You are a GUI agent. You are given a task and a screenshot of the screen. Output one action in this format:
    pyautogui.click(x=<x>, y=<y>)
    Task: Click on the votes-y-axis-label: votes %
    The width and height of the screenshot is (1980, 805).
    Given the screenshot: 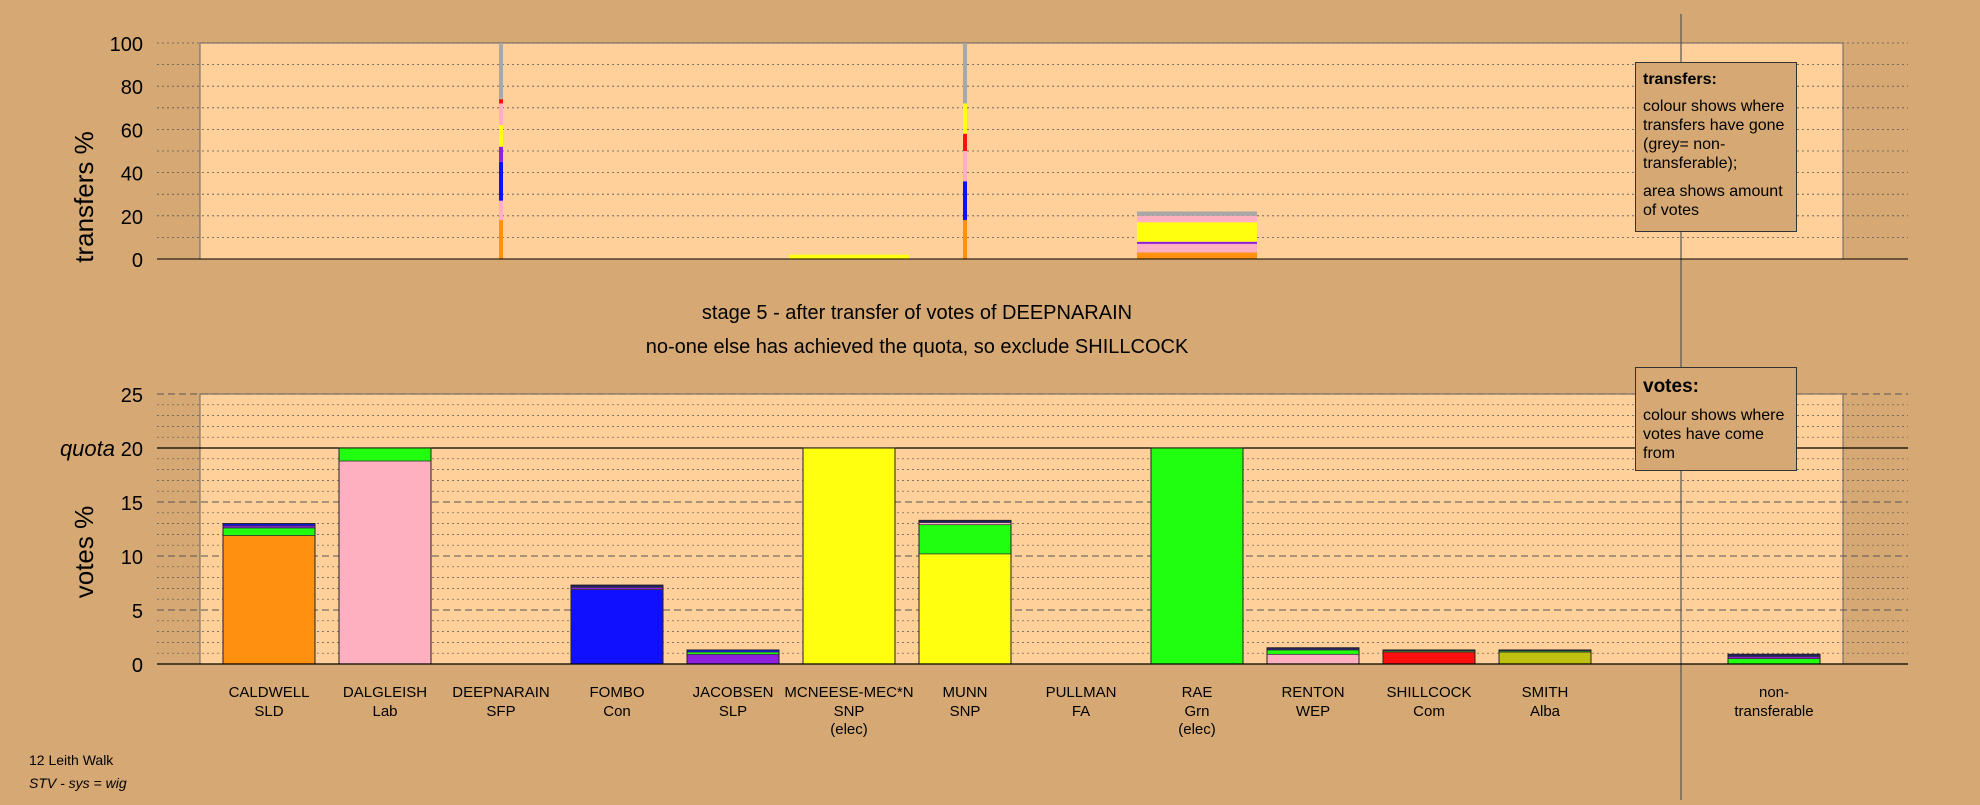 What is the action you would take?
    pyautogui.click(x=84, y=552)
    